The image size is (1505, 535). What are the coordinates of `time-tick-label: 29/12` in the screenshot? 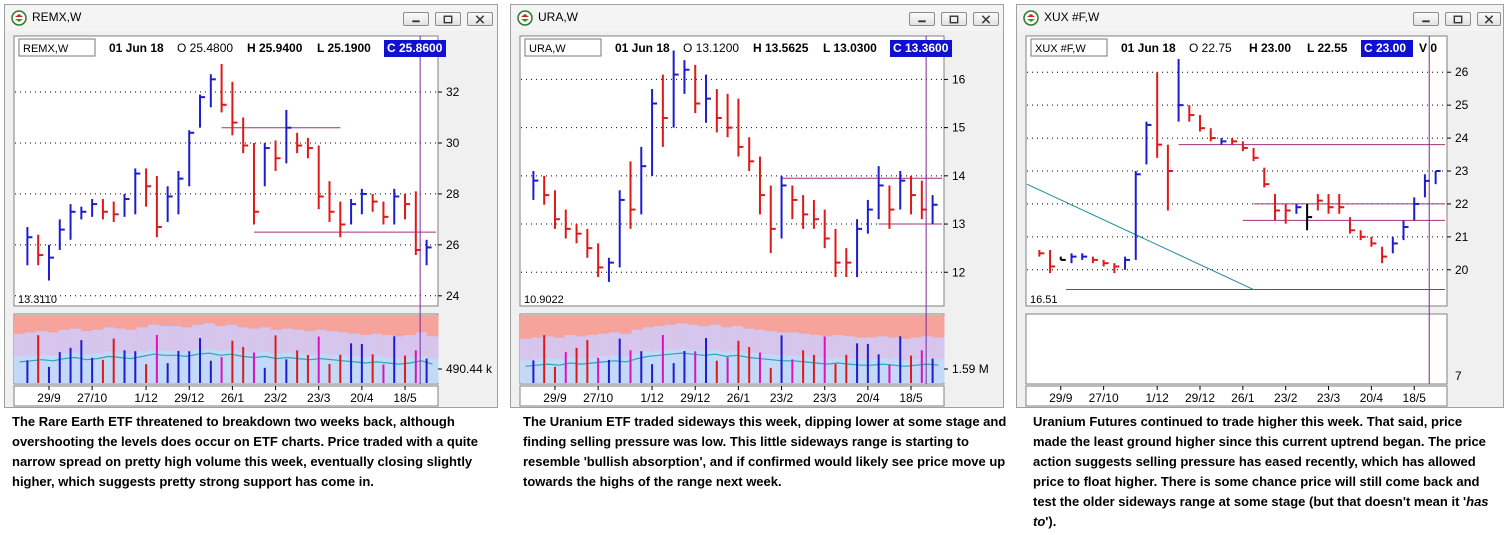 It's located at (695, 398).